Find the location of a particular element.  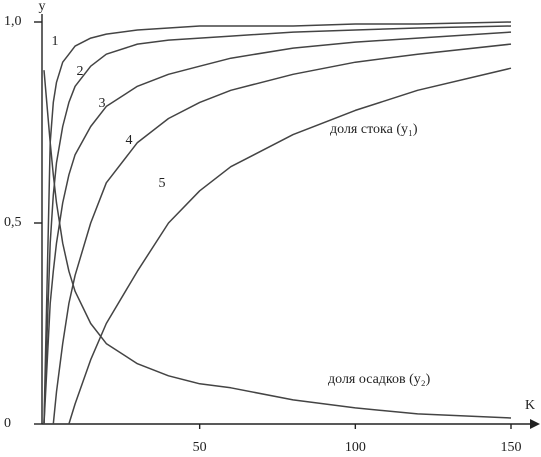

y-tick-label: 0 is located at coordinates (7, 423).